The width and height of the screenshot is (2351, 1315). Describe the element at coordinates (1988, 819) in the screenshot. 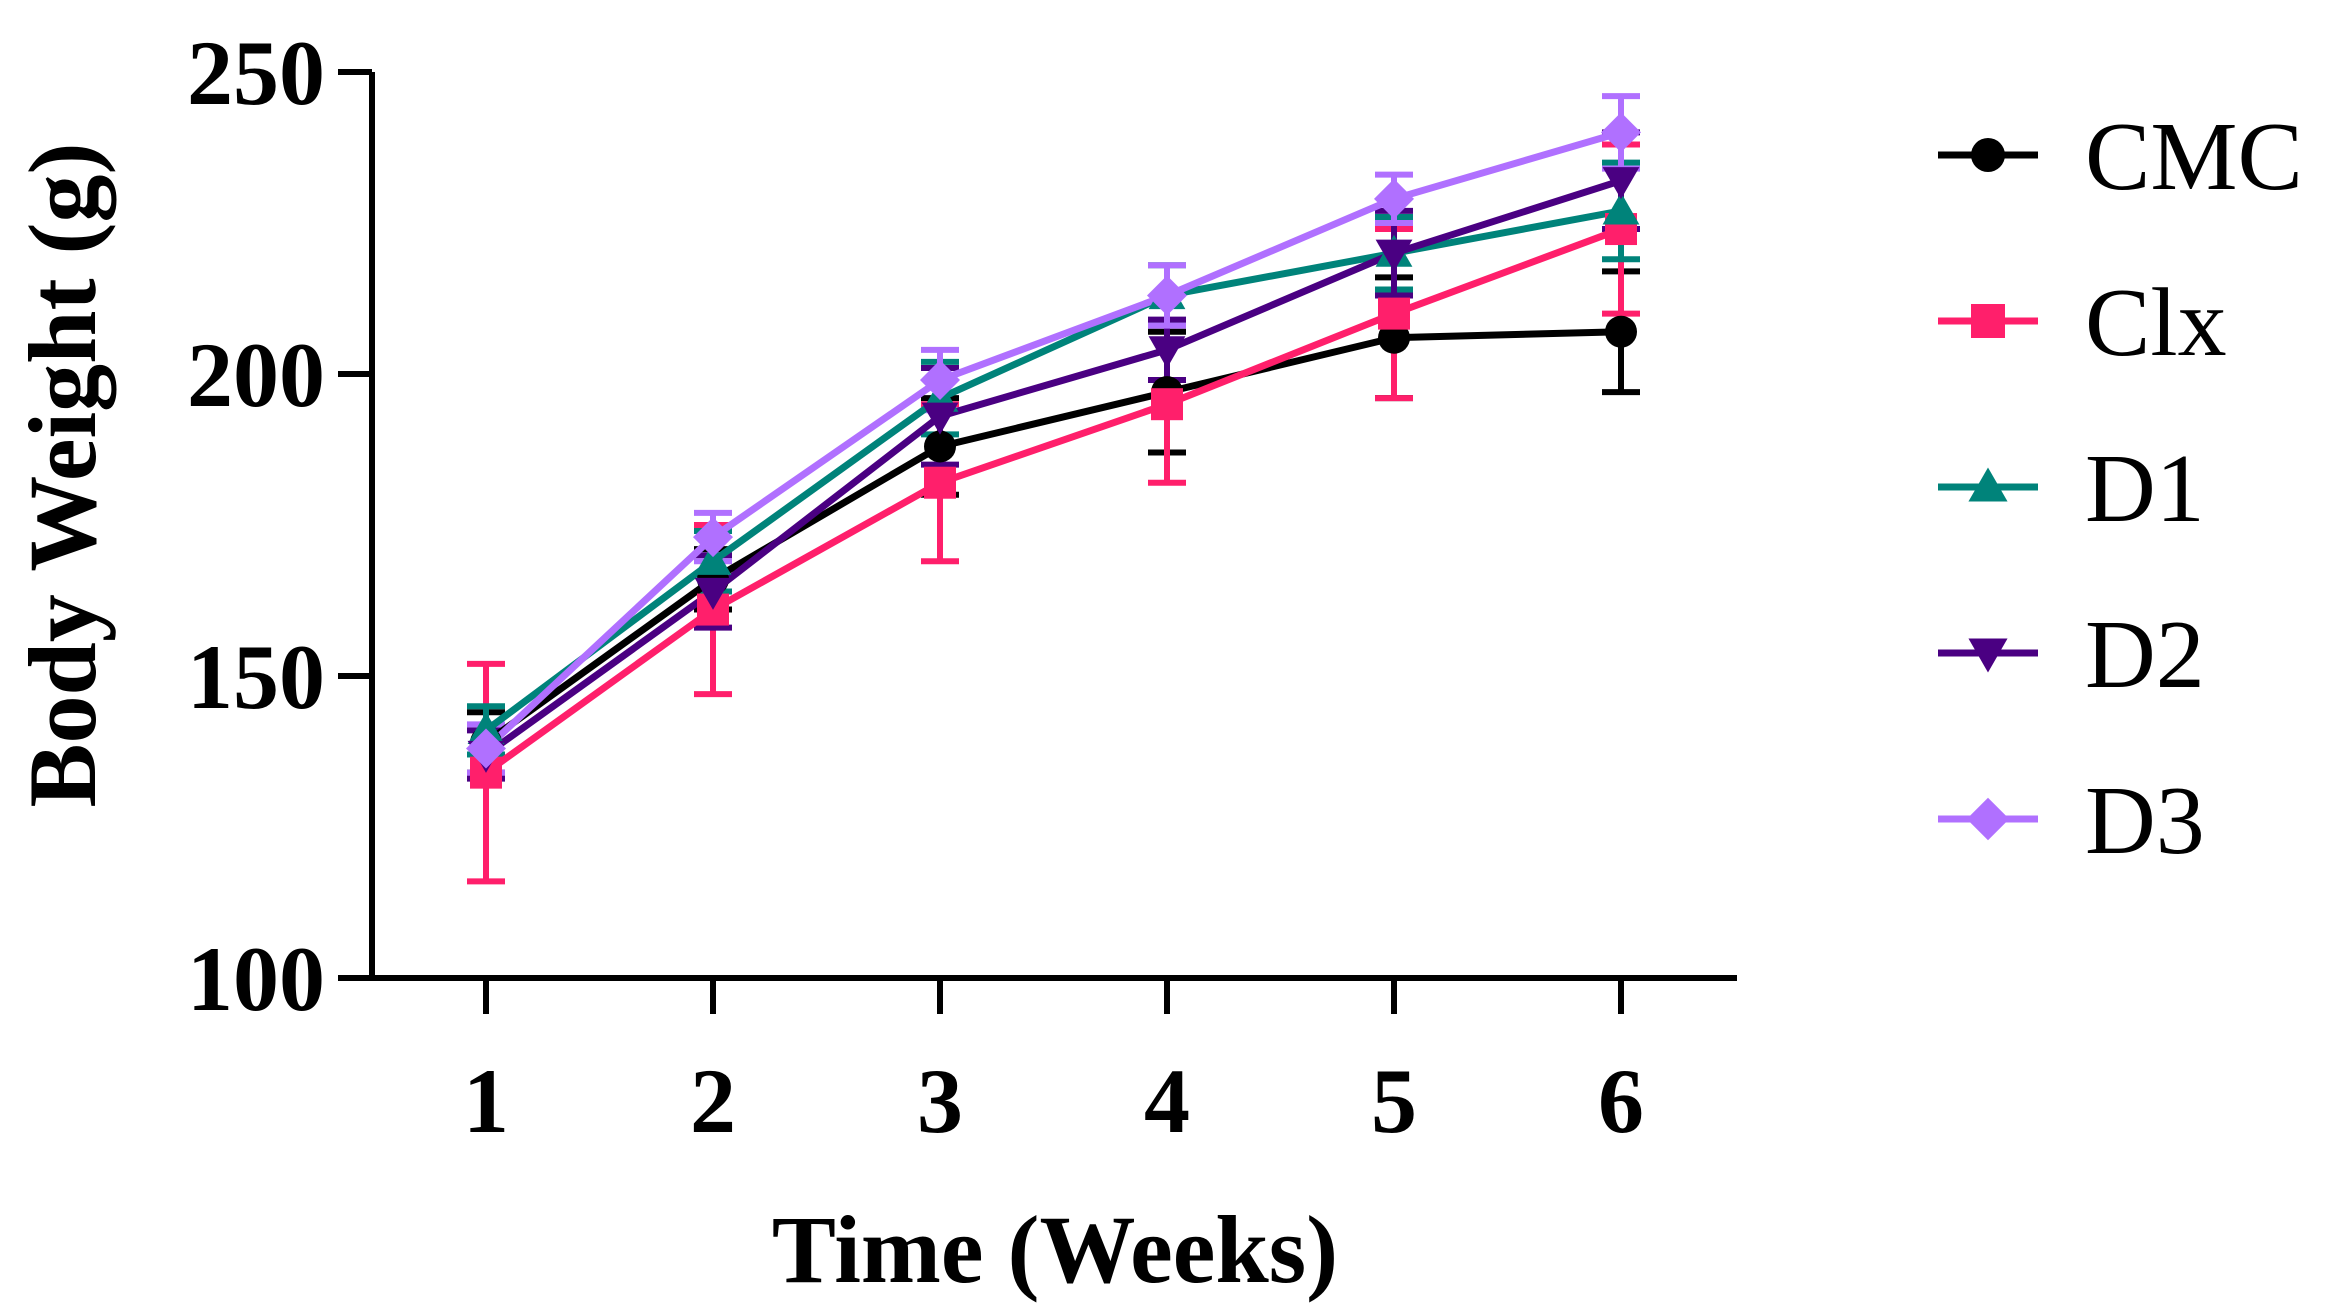

I see `legend-marker-d3` at that location.